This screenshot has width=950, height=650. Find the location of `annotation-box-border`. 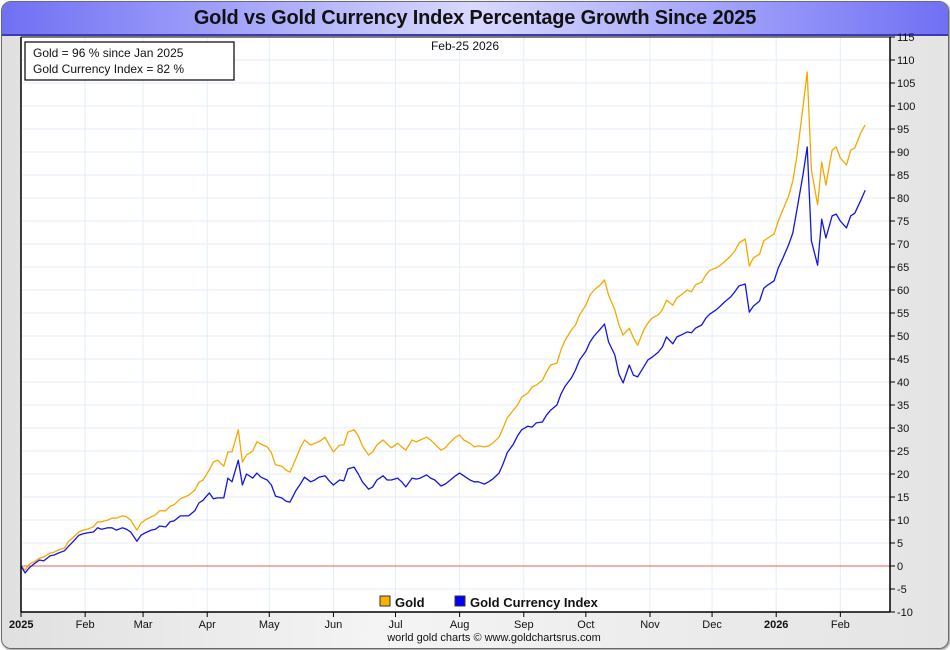

annotation-box-border is located at coordinates (129, 61).